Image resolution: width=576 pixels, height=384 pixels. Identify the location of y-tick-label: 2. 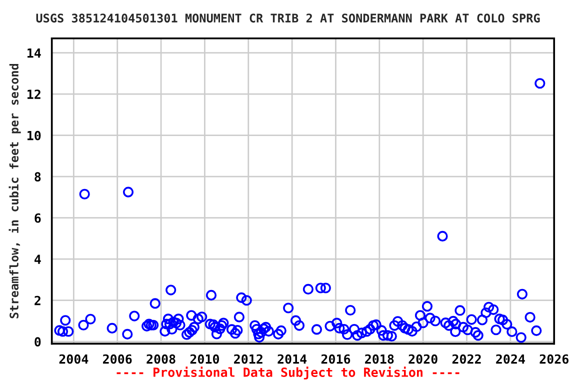
(37, 301).